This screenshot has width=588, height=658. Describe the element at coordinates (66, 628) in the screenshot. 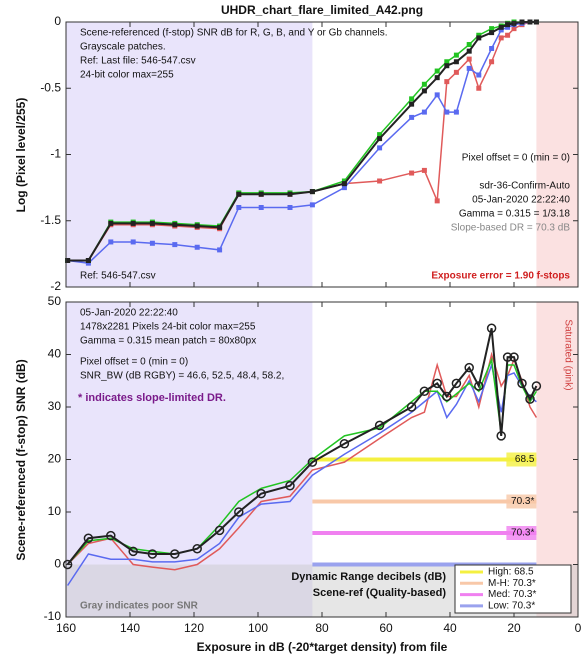

I see `x-tick-label: 160` at that location.